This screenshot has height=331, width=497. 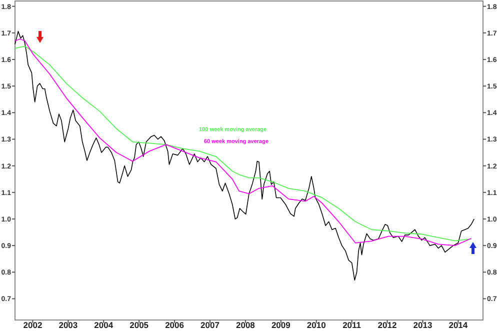 What do you see at coordinates (210, 325) in the screenshot?
I see `x-tick-label: 2007` at bounding box center [210, 325].